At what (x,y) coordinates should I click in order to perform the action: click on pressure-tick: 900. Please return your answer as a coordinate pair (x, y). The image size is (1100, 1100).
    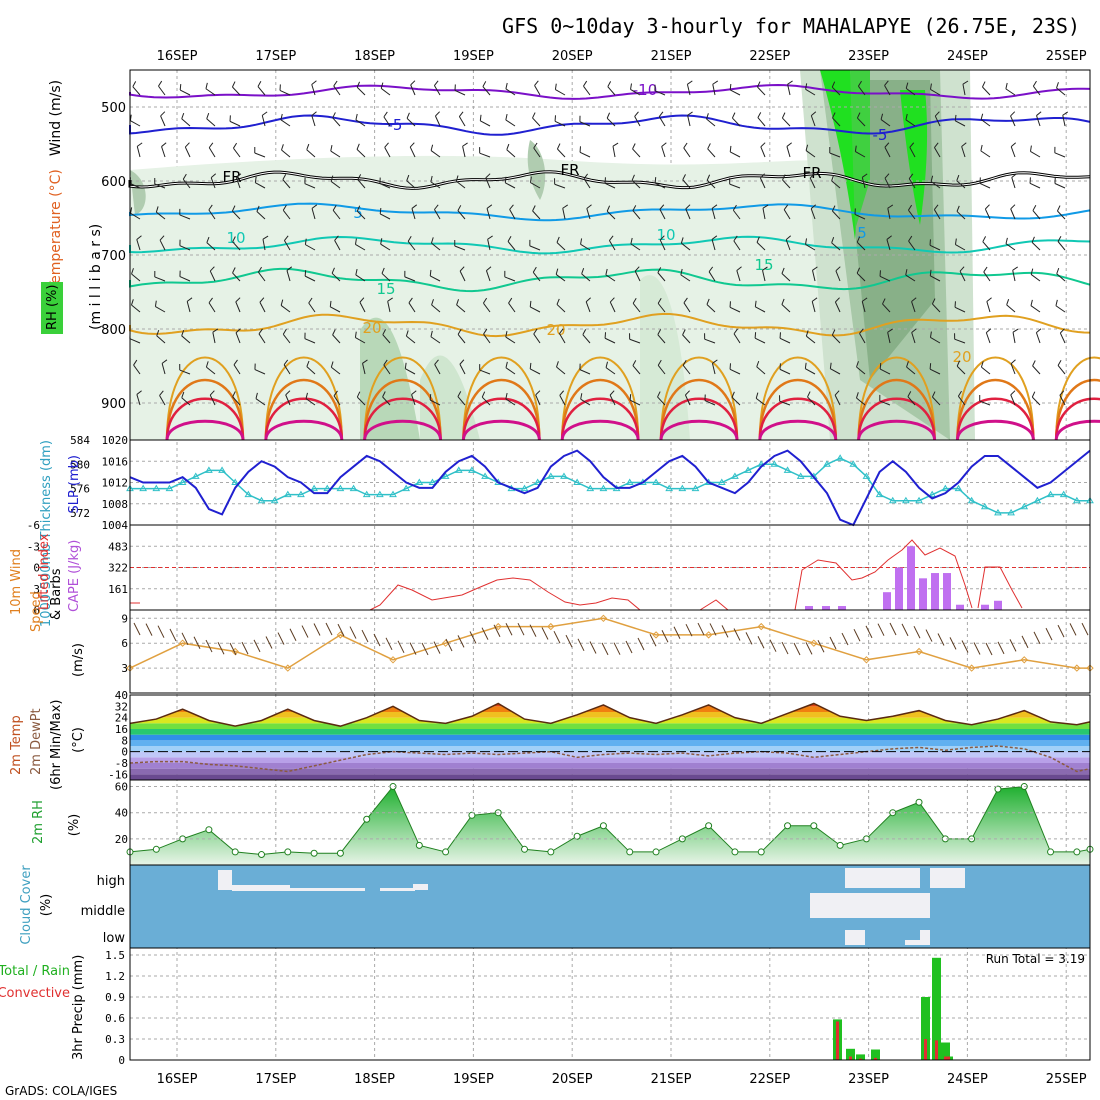
    Looking at the image, I should click on (113, 404).